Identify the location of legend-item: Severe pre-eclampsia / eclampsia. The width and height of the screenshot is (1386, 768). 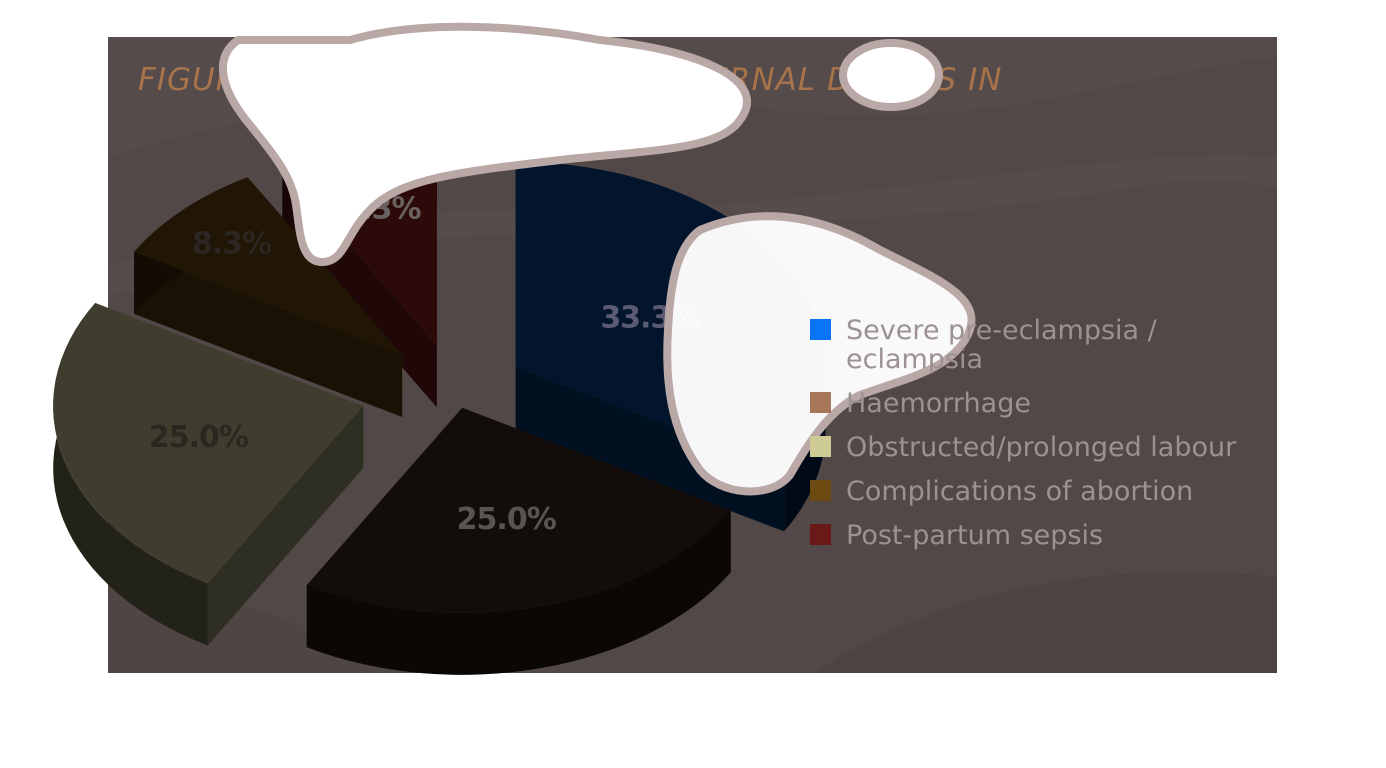
(1043, 345).